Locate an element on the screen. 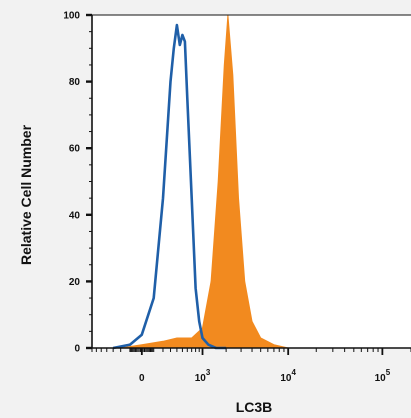 The width and height of the screenshot is (411, 418). x-tick-label-exponent: 4 is located at coordinates (294, 372).